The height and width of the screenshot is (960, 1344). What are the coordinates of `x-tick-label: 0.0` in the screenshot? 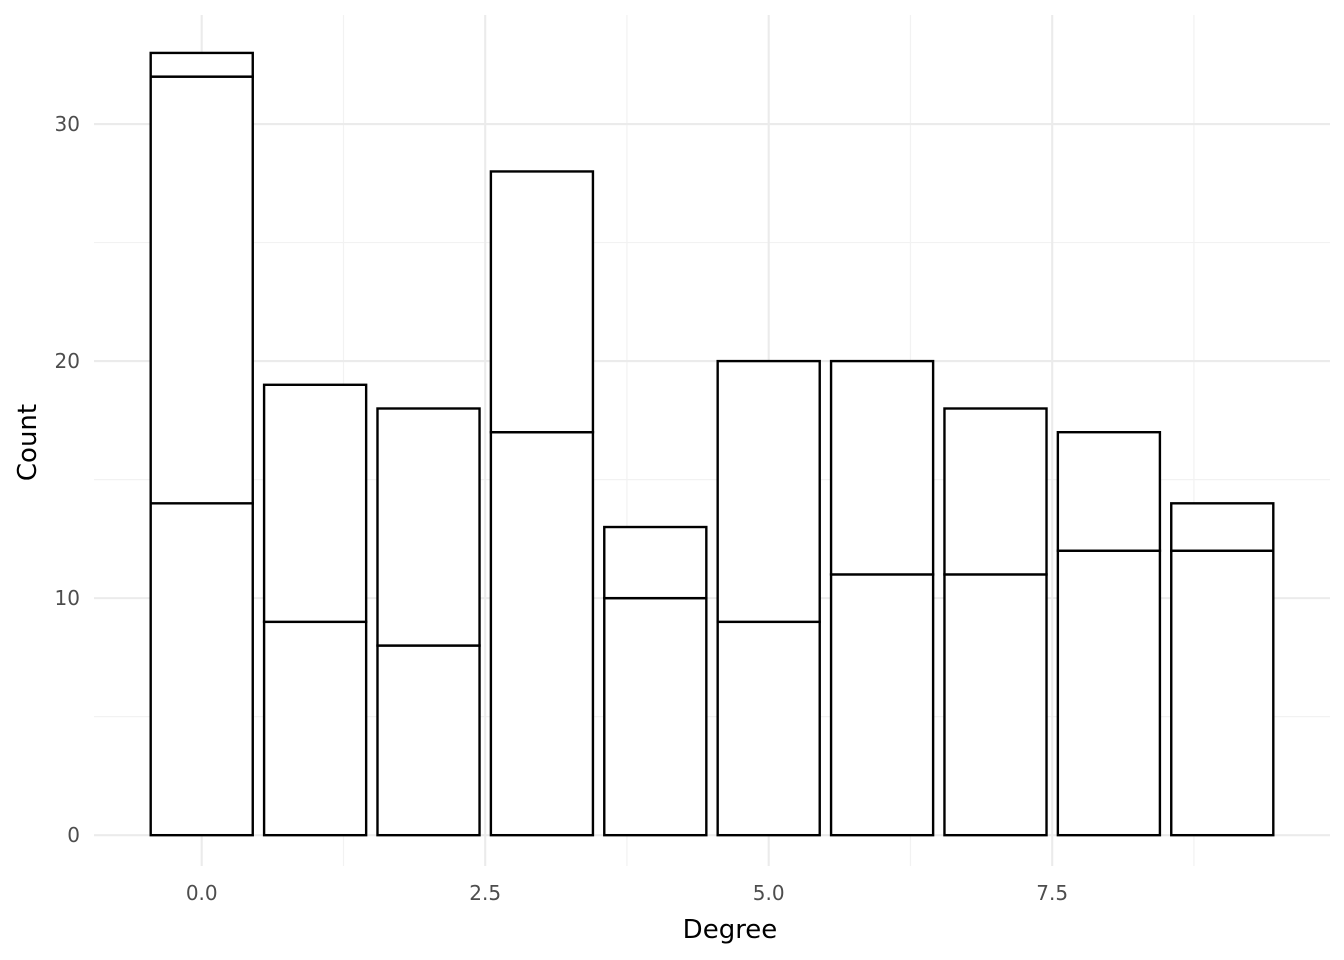 It's located at (202, 893).